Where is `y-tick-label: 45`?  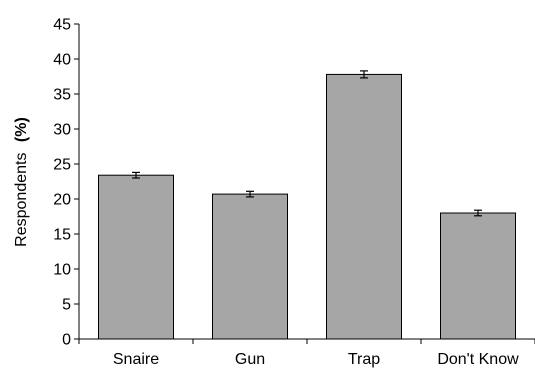 y-tick-label: 45 is located at coordinates (62, 25).